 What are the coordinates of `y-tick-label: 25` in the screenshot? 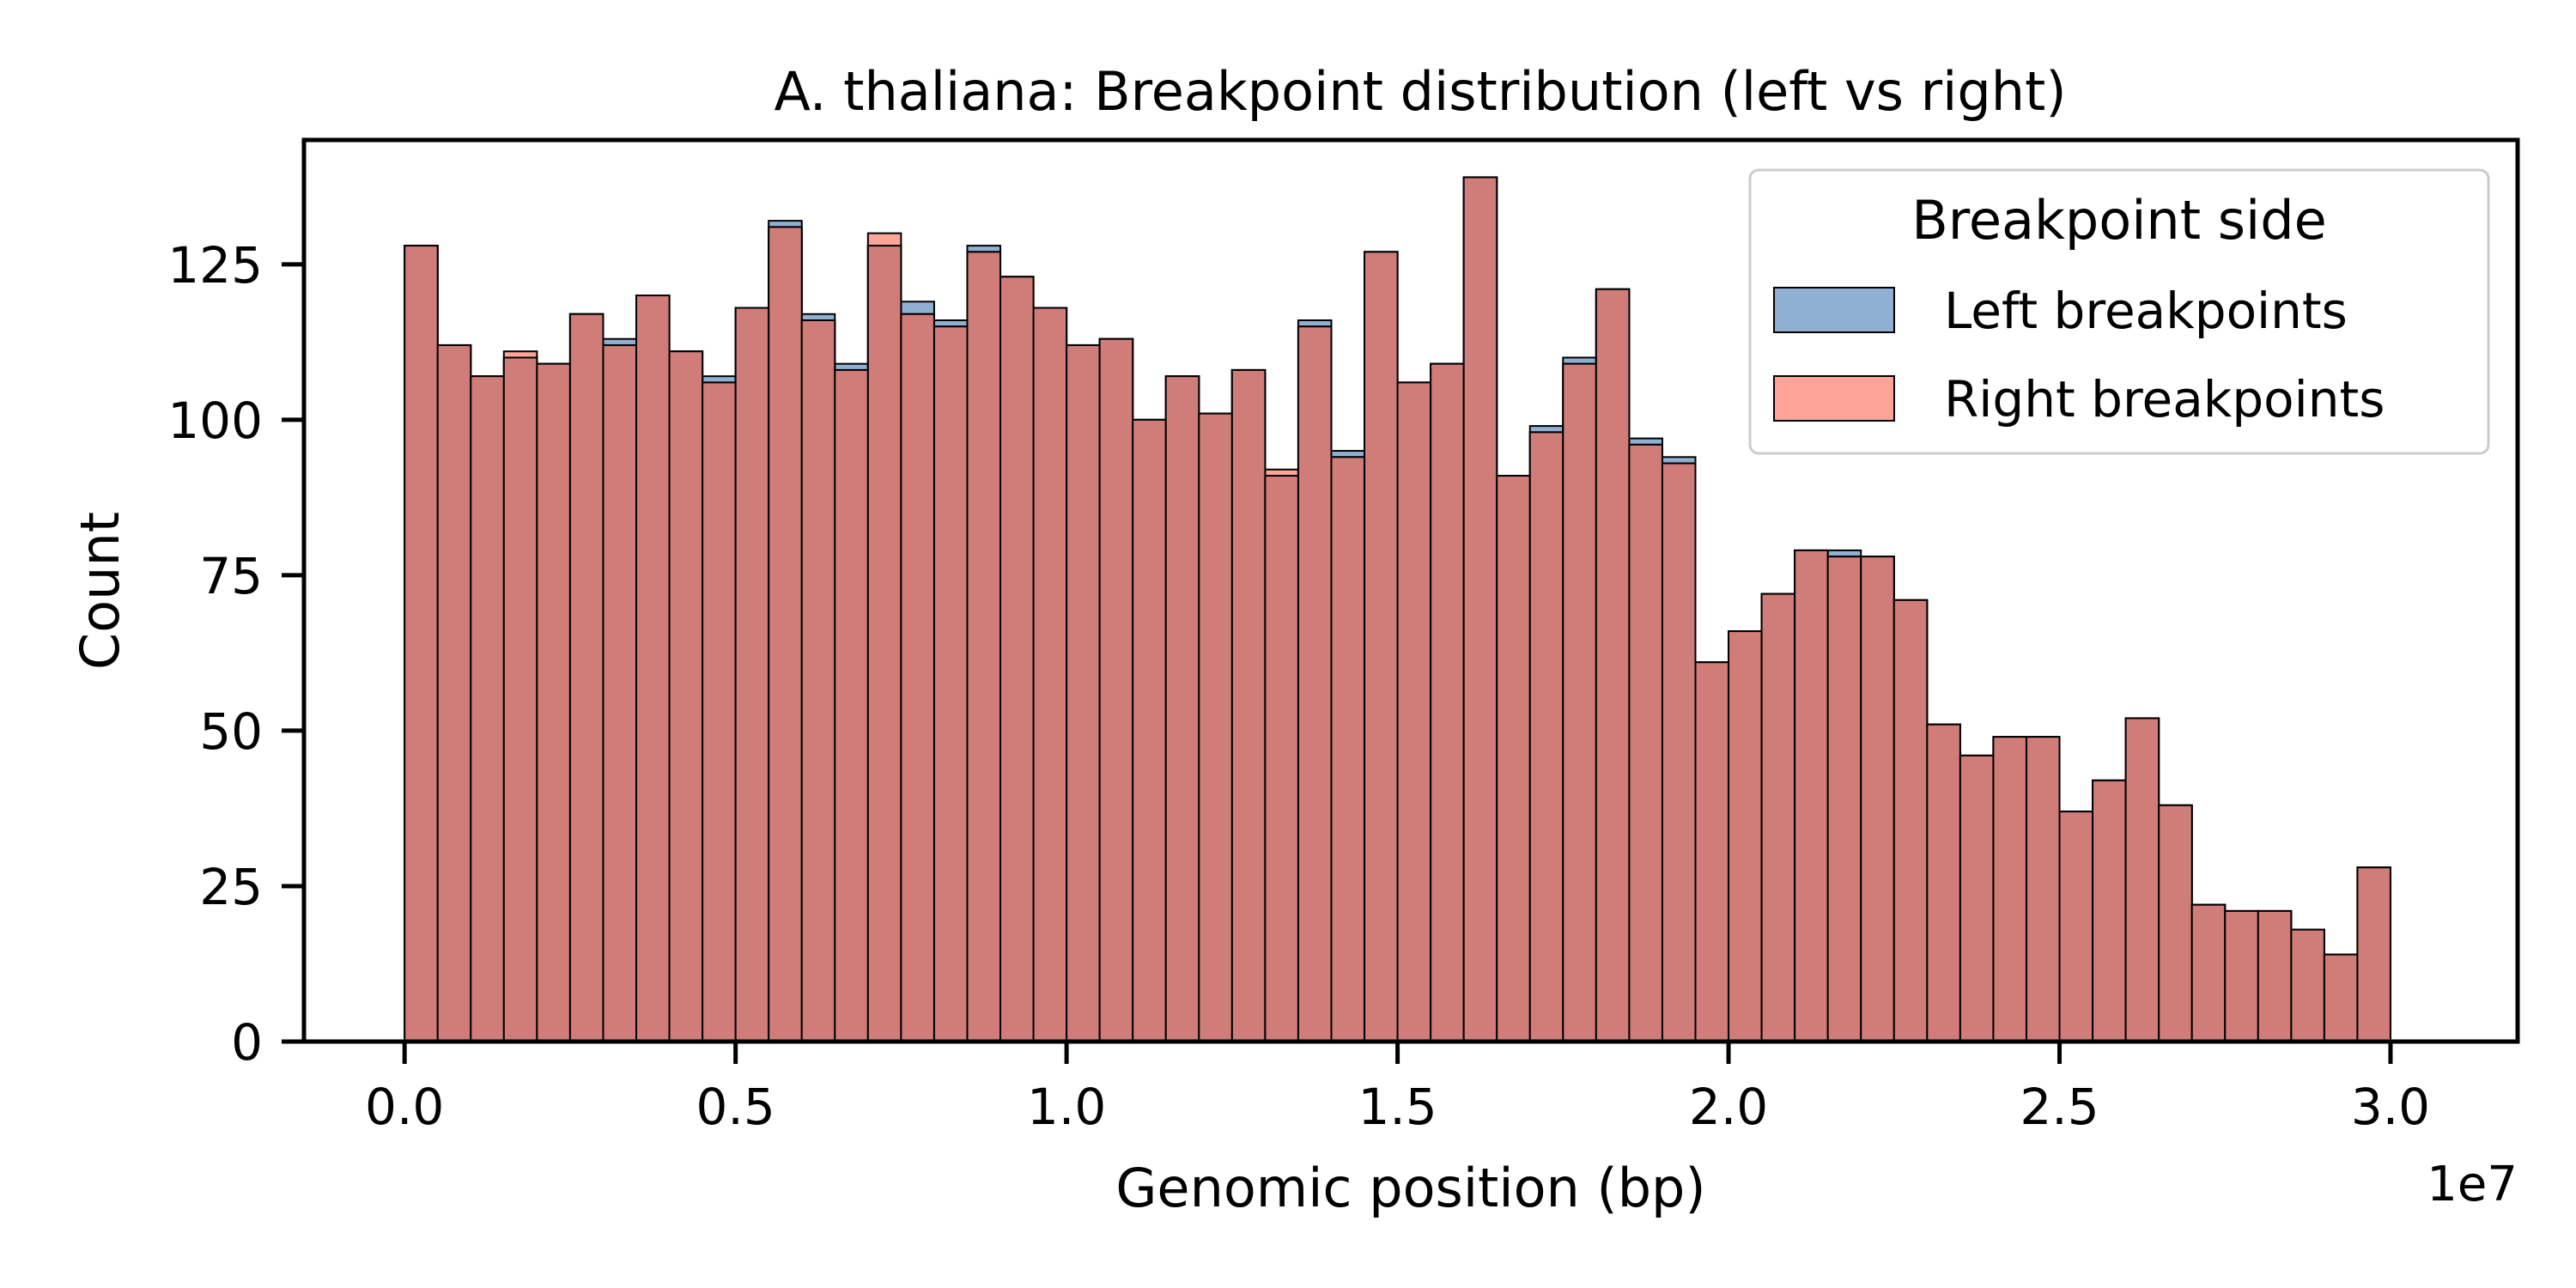 It's located at (231, 887).